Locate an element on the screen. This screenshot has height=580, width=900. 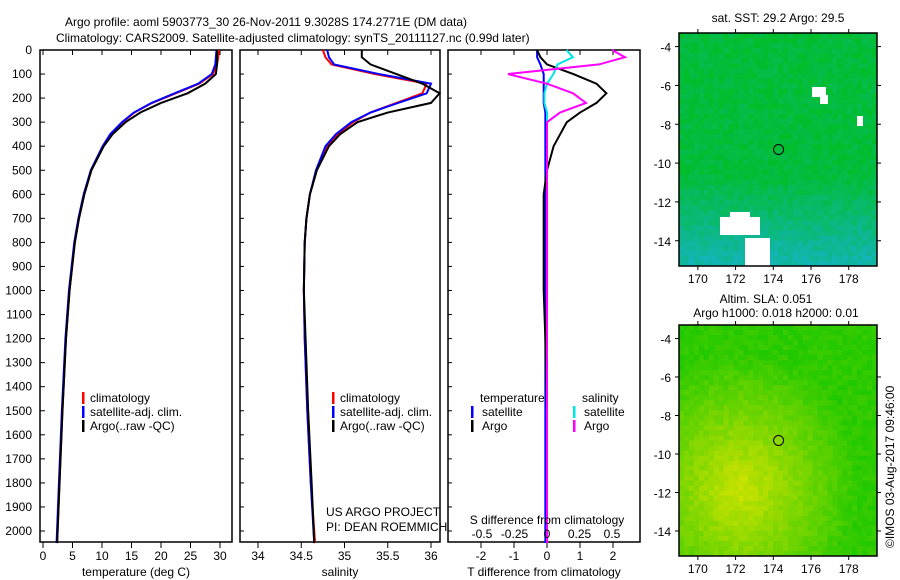
y-tick-label: 1500 is located at coordinates (18, 411).